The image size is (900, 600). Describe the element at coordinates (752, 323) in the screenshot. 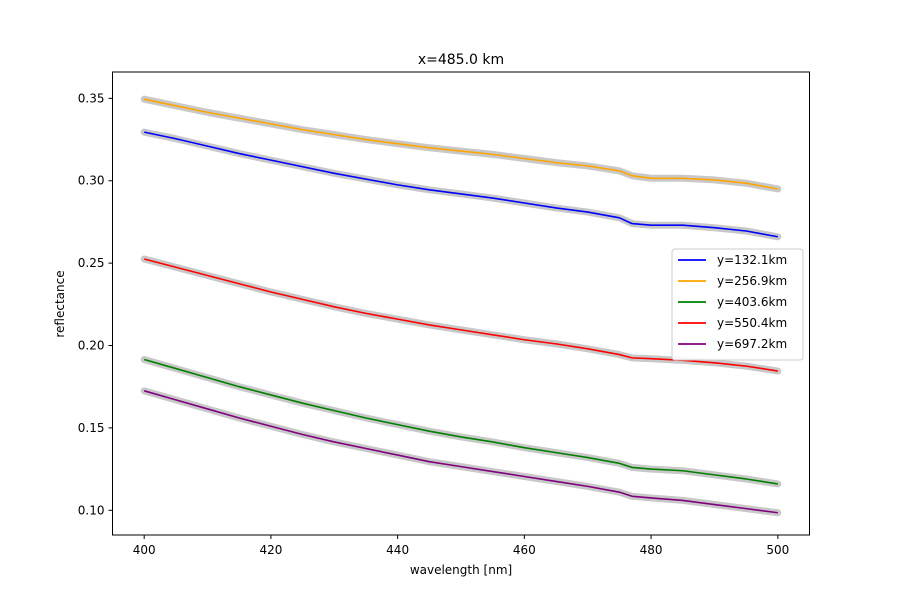

I see `legend-label: y=550.4km` at that location.